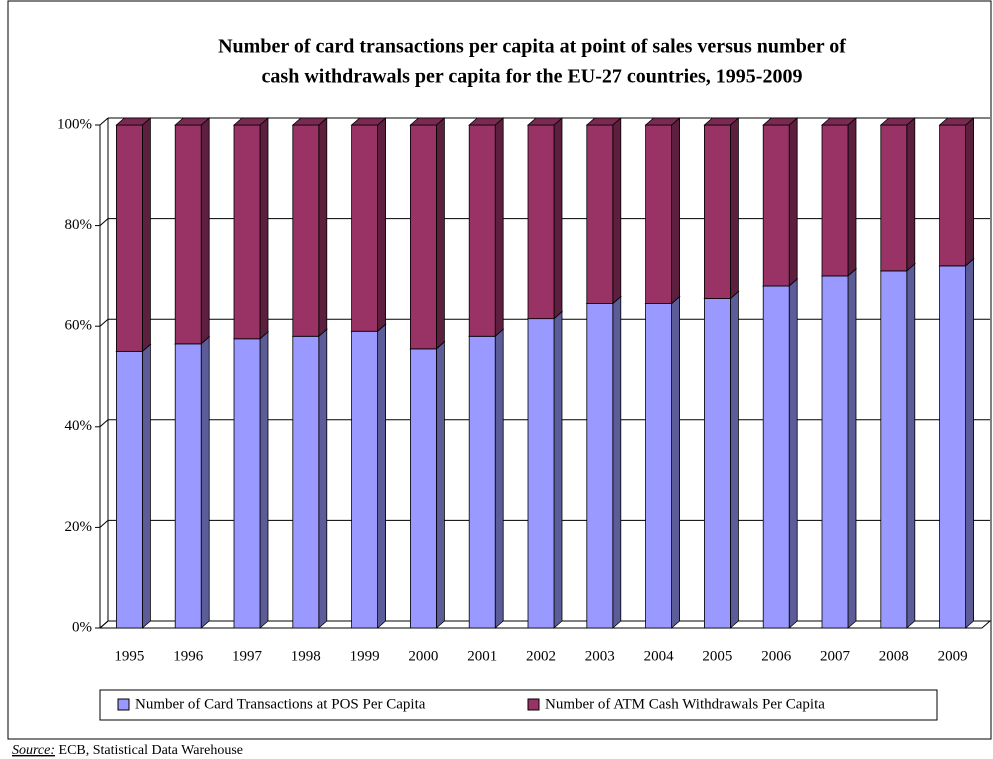 This screenshot has width=993, height=759. I want to click on x-tick-label: 2001, so click(482, 656).